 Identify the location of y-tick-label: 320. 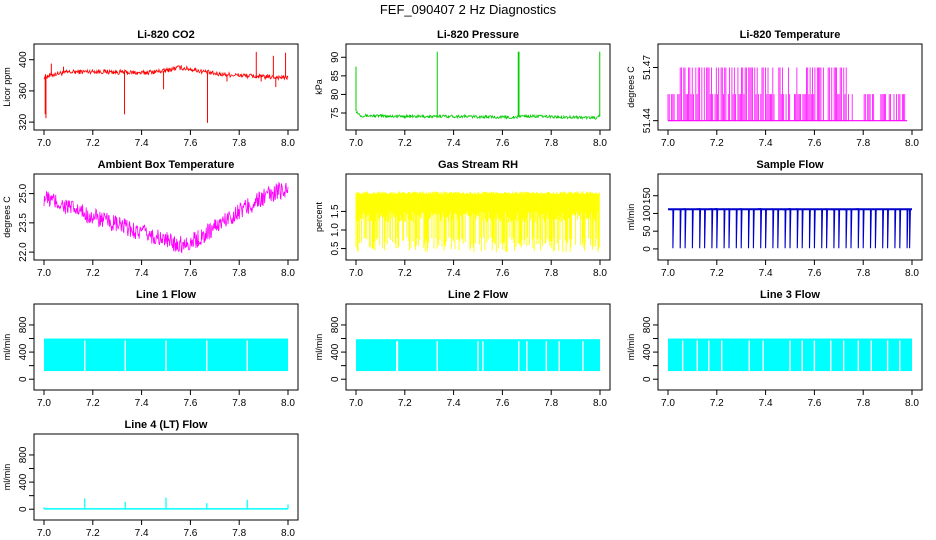
(23, 121).